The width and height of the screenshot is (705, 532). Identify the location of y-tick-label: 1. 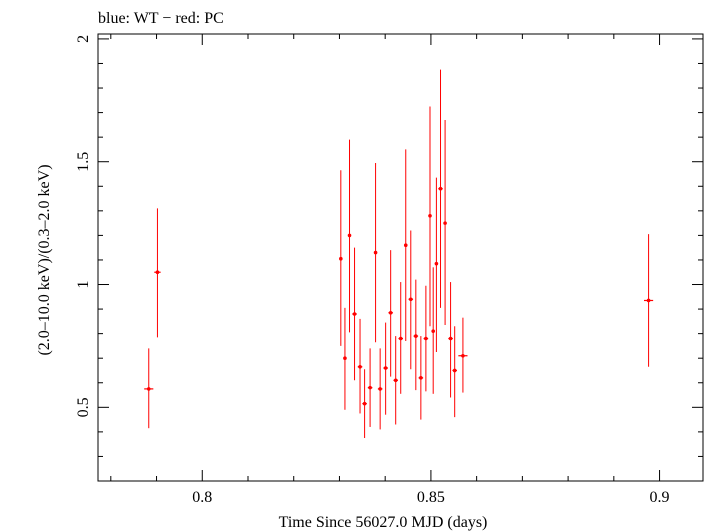
(83, 285).